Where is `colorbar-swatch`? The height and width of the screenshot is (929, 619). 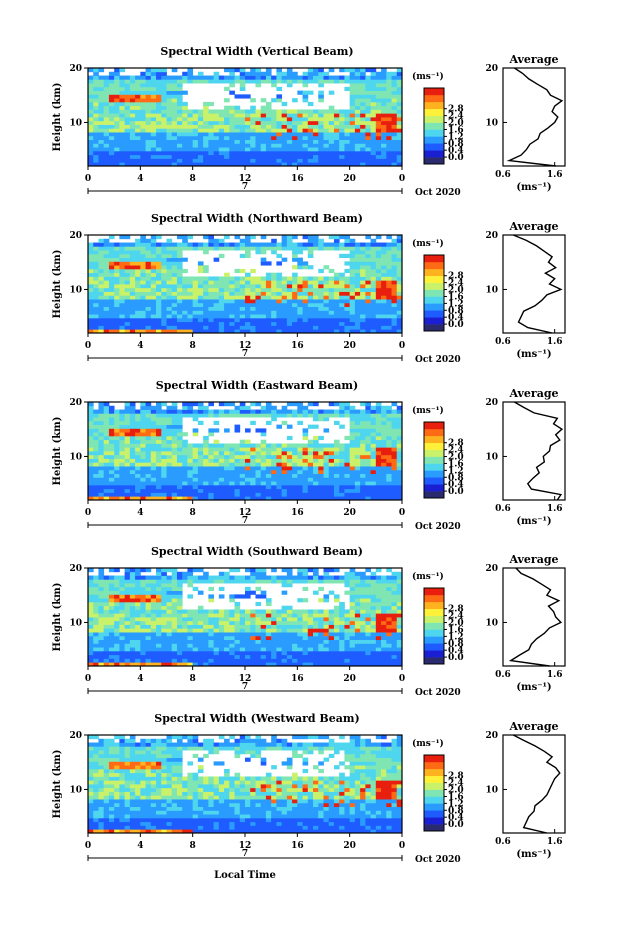
colorbar-swatch is located at coordinates (434, 140).